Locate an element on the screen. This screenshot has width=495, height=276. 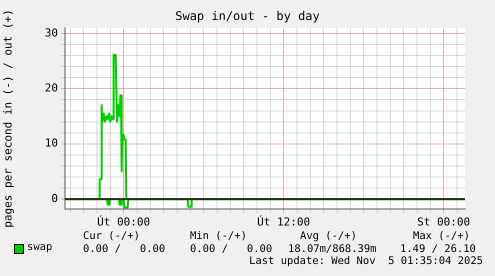
chart-title: Swap in/out - by day is located at coordinates (247, 16).